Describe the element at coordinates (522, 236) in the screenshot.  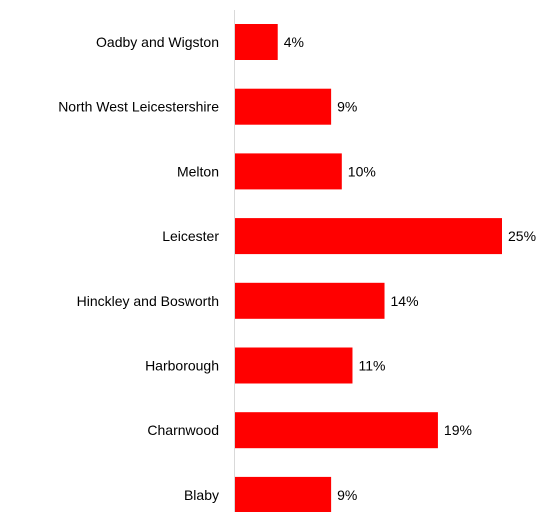
I see `data-label: 25%` at that location.